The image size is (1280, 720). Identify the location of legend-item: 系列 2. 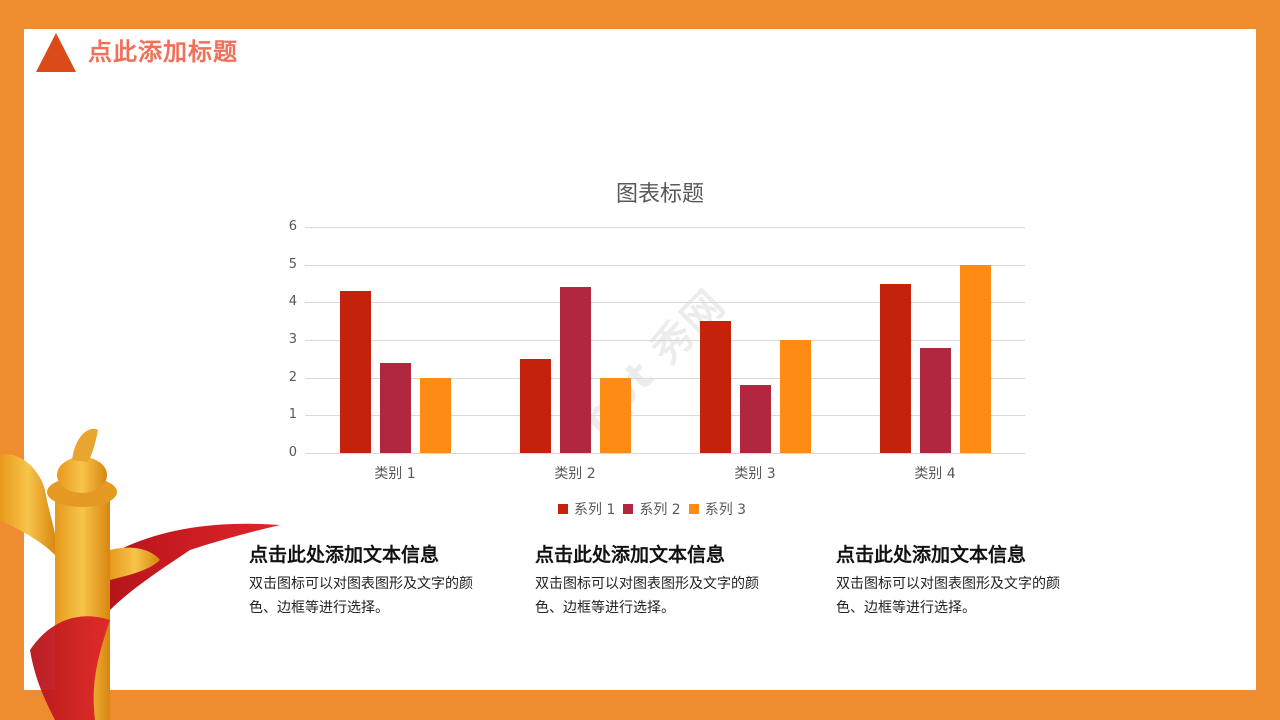
(652, 509).